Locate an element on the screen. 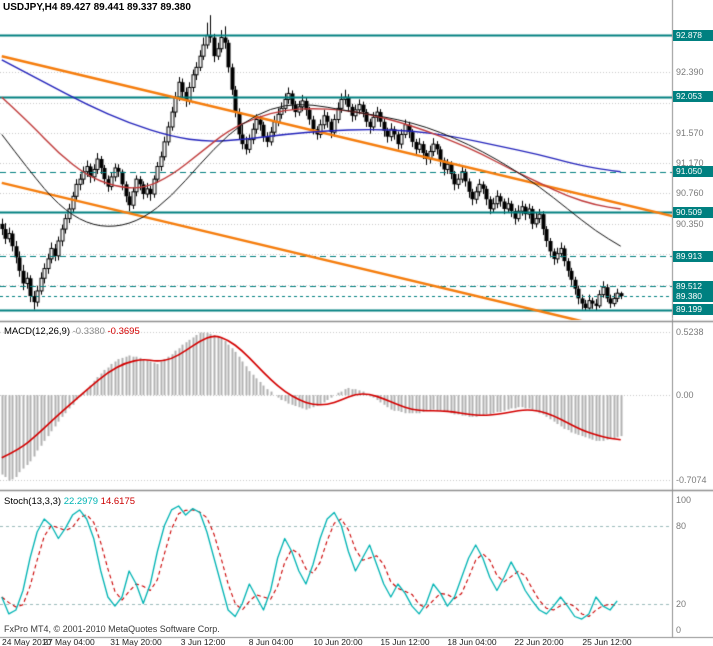  price-level-tag: 91.050 is located at coordinates (693, 171).